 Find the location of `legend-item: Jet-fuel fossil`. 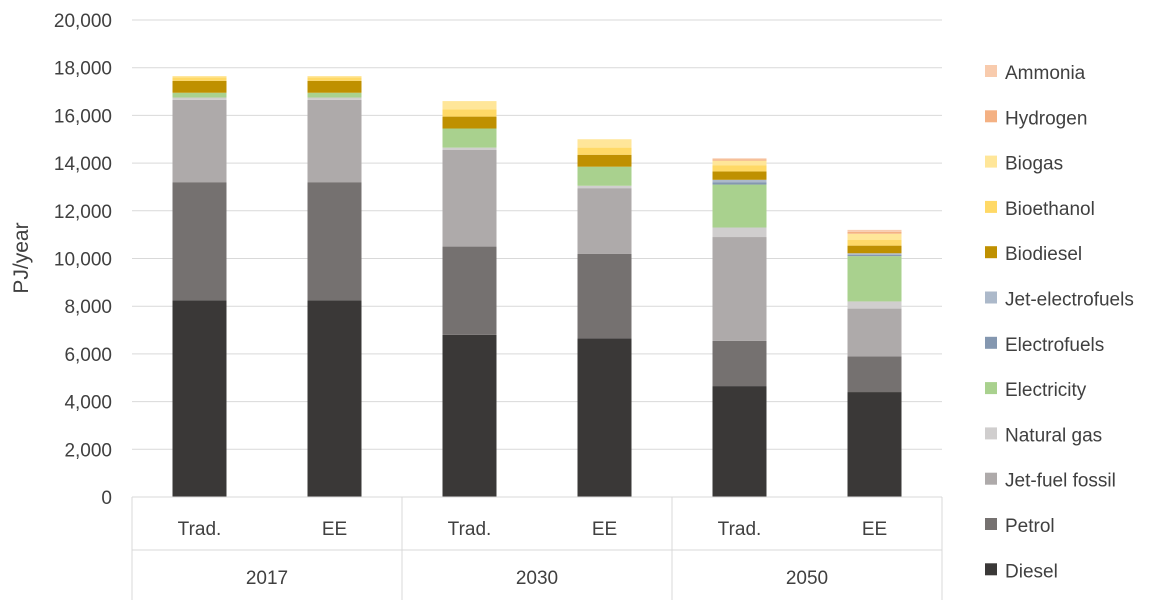

legend-item: Jet-fuel fossil is located at coordinates (1050, 481).